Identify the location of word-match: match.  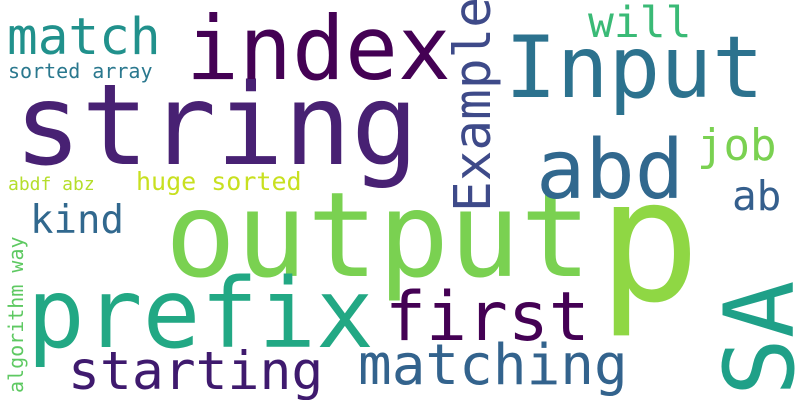
(84, 37).